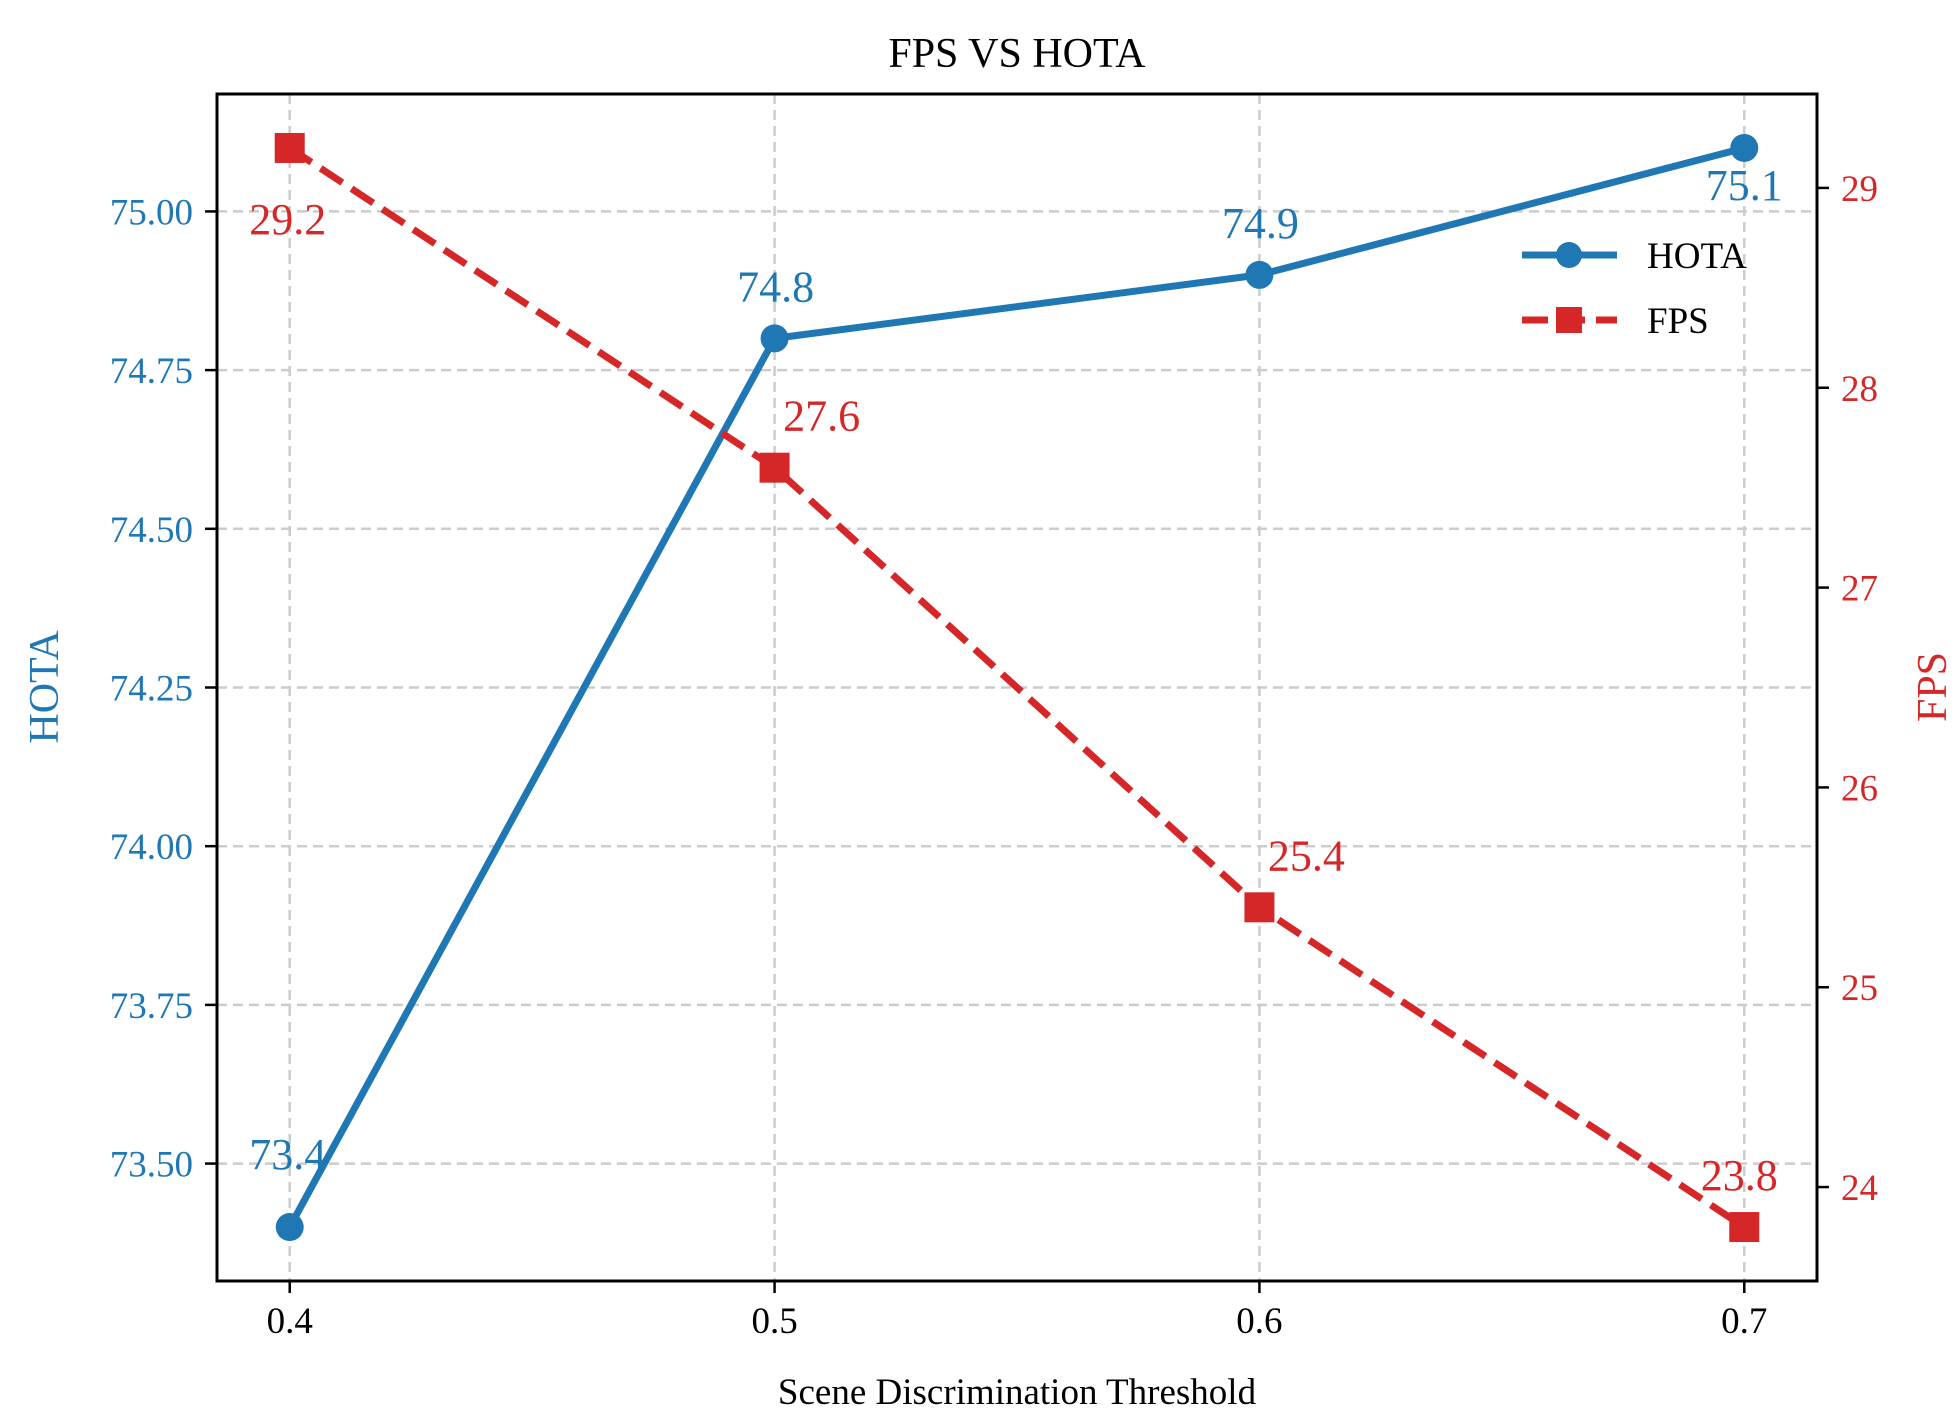 Image resolution: width=1959 pixels, height=1427 pixels. Describe the element at coordinates (151, 212) in the screenshot. I see `left-y-tick-label: 75.00` at that location.